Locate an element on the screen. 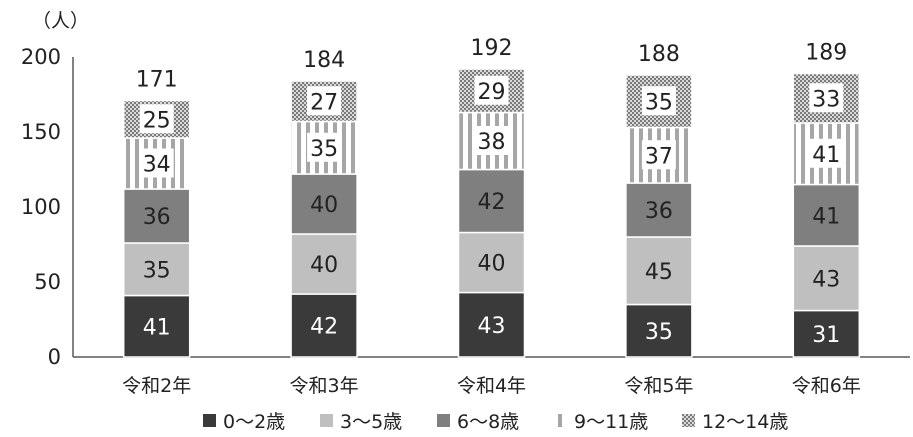 Image resolution: width=913 pixels, height=437 pixels. data-label: 45 is located at coordinates (659, 272).